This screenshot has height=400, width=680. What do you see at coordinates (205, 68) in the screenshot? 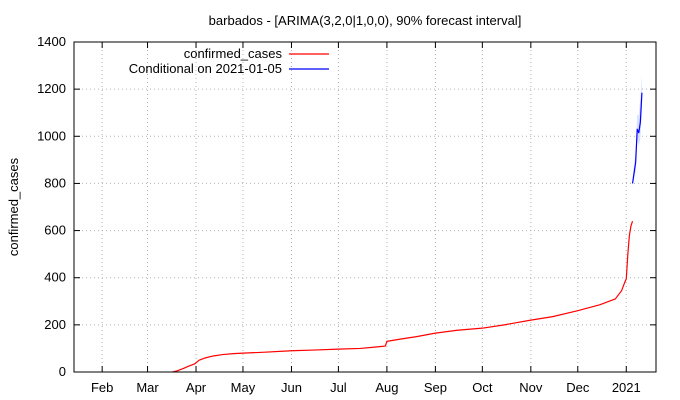
I see `legend-label: Conditional on 2021-01-05` at bounding box center [205, 68].